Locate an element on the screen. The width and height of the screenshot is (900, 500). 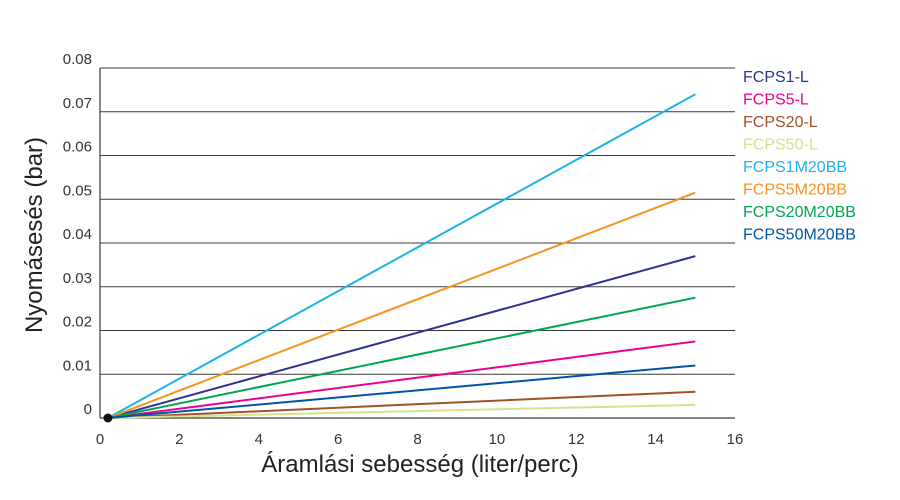
y-tick-label: 0 is located at coordinates (88, 409).